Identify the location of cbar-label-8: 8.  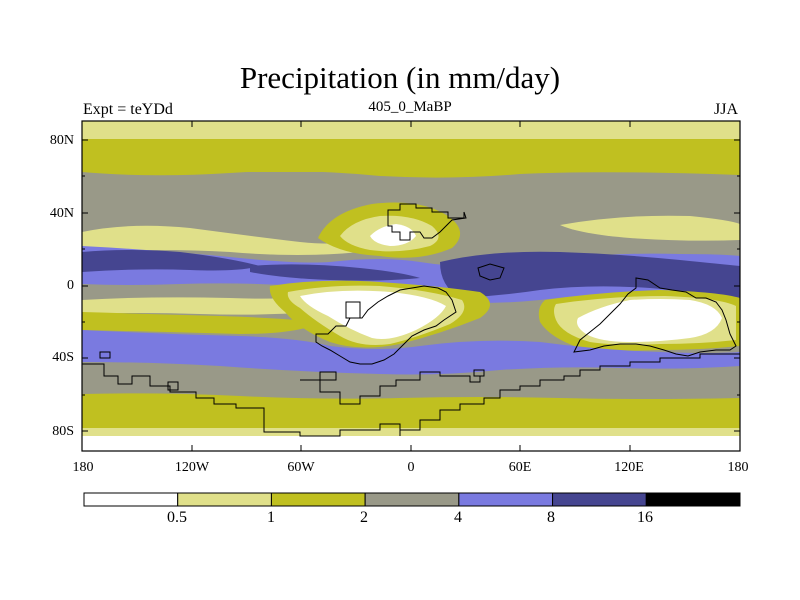
(551, 517).